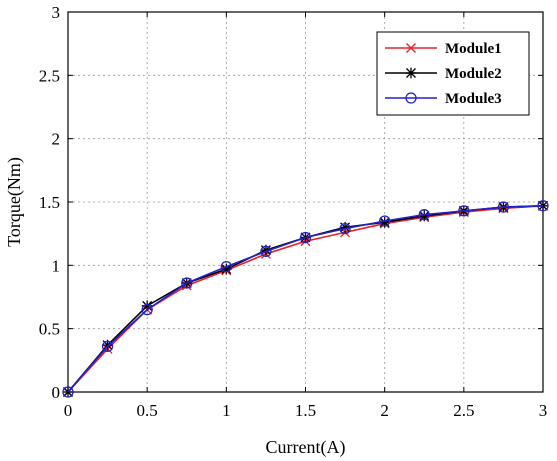 This screenshot has height=461, width=557. What do you see at coordinates (56, 139) in the screenshot?
I see `y-tick-label: 2` at bounding box center [56, 139].